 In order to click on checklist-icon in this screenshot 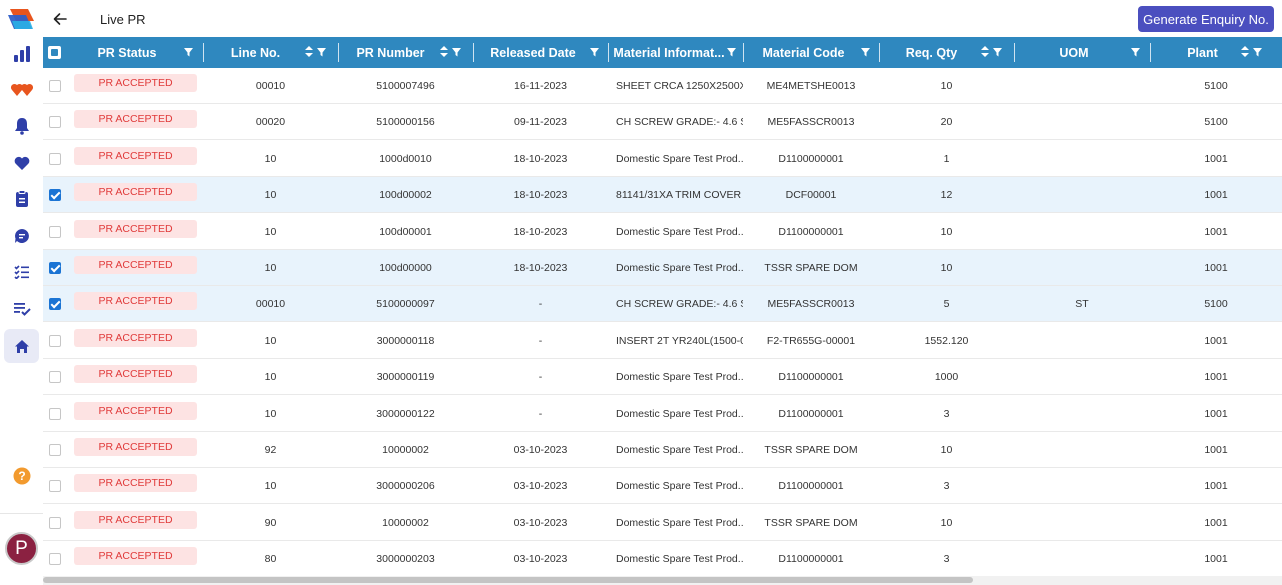, I will do `click(22, 272)`.